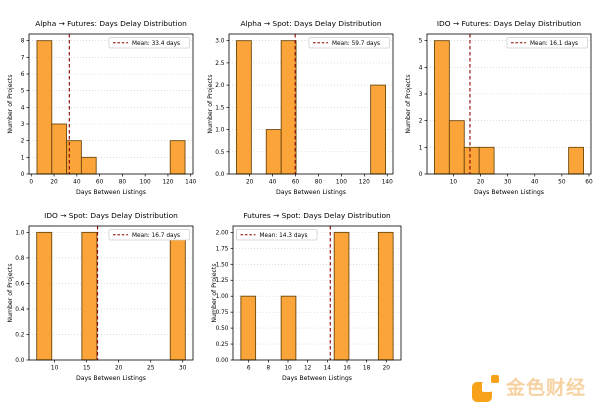 The width and height of the screenshot is (600, 409). What do you see at coordinates (220, 153) in the screenshot?
I see `y-tick-label: 0.5` at bounding box center [220, 153].